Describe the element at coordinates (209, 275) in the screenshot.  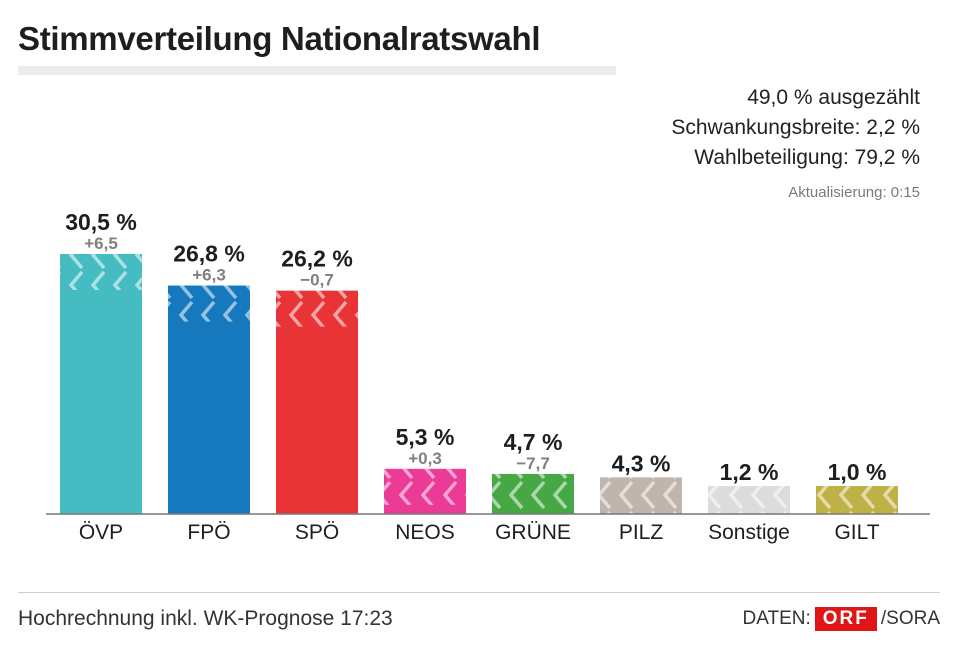
I see `change-label: +6,3` at that location.